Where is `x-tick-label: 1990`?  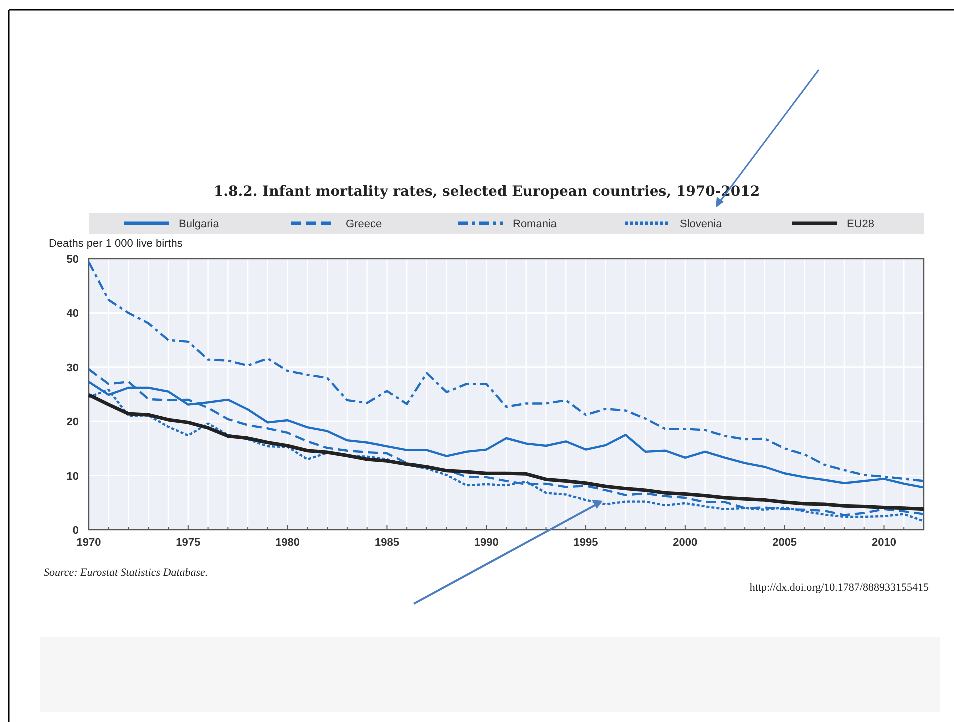
x-tick-label: 1990 is located at coordinates (486, 543).